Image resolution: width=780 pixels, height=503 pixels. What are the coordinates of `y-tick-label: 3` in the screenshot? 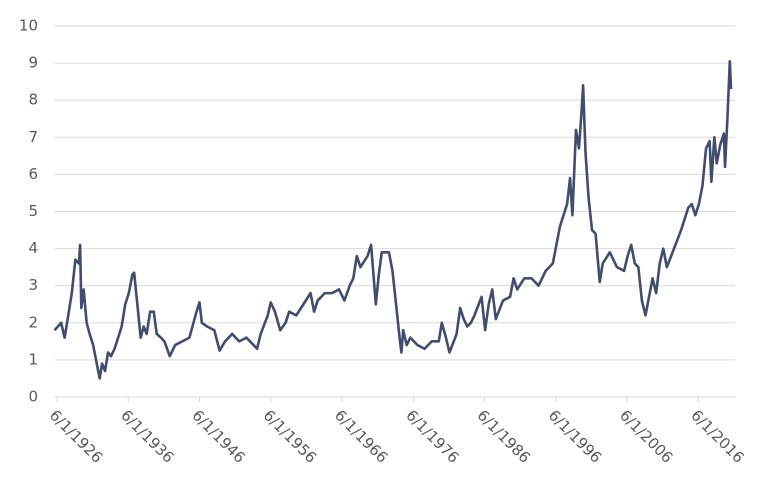 It's located at (33, 285).